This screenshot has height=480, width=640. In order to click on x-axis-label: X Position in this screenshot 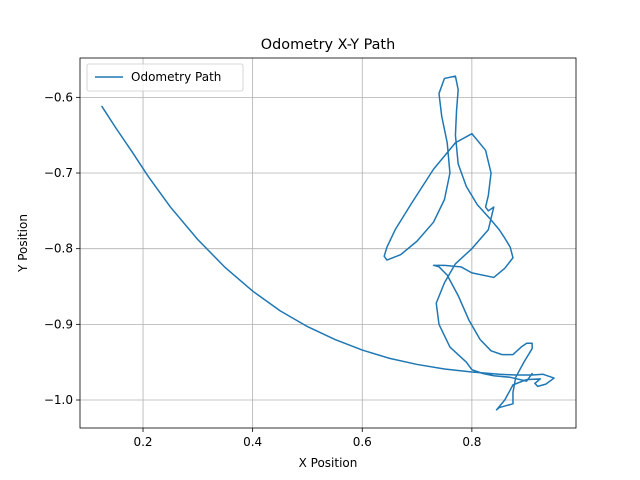, I will do `click(328, 463)`.